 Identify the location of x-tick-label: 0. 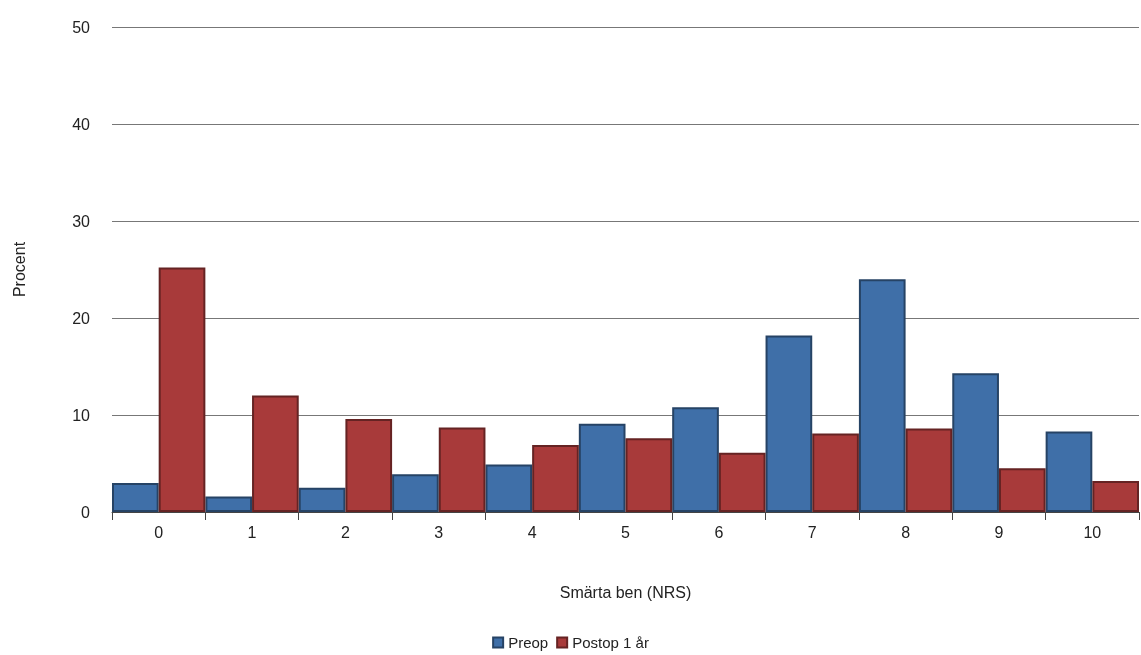
(159, 532).